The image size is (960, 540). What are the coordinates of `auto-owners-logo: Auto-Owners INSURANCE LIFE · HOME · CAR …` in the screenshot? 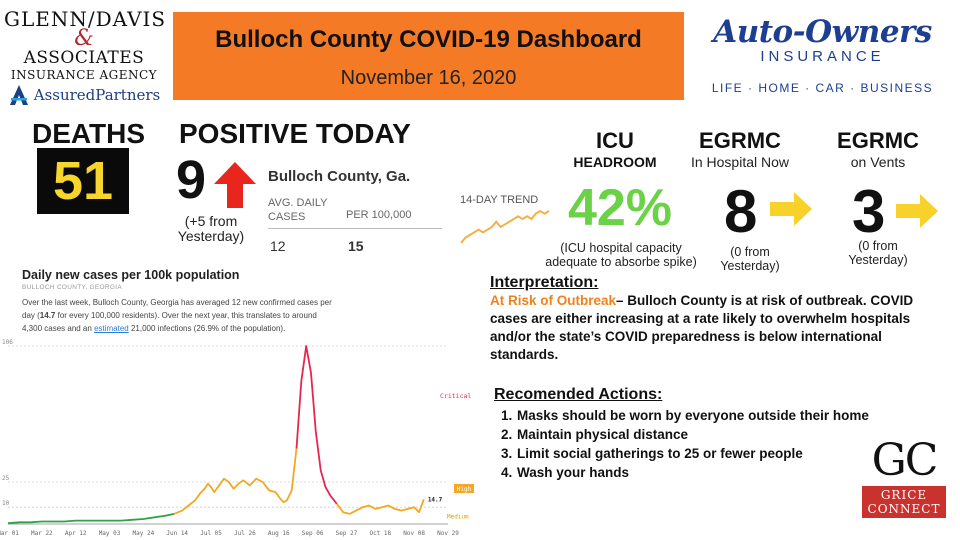 It's located at (822, 59).